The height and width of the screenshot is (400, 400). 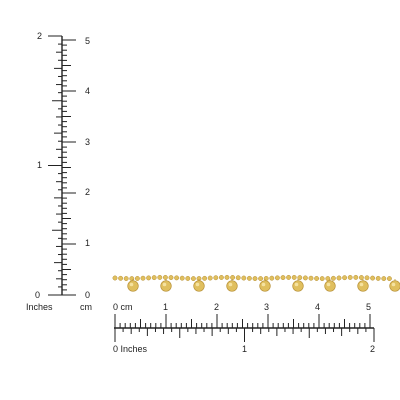 I want to click on h-cm-label-3: 3, so click(x=266, y=307).